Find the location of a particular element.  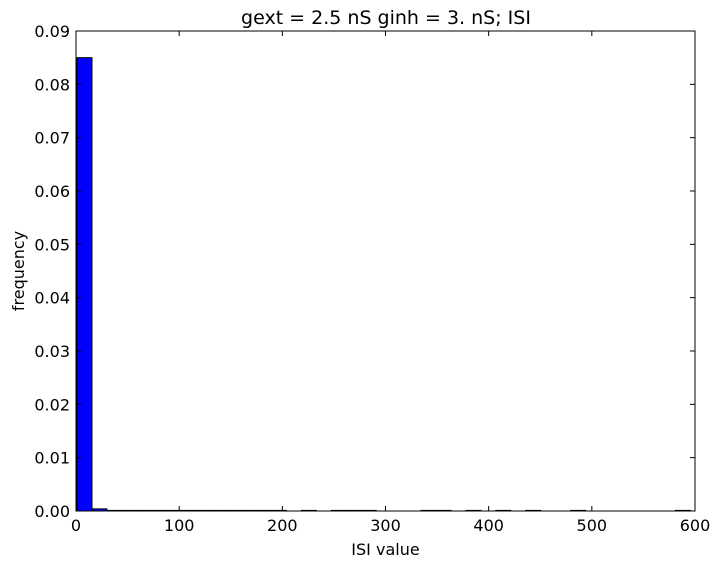

x-tick-label: 300 is located at coordinates (385, 525).